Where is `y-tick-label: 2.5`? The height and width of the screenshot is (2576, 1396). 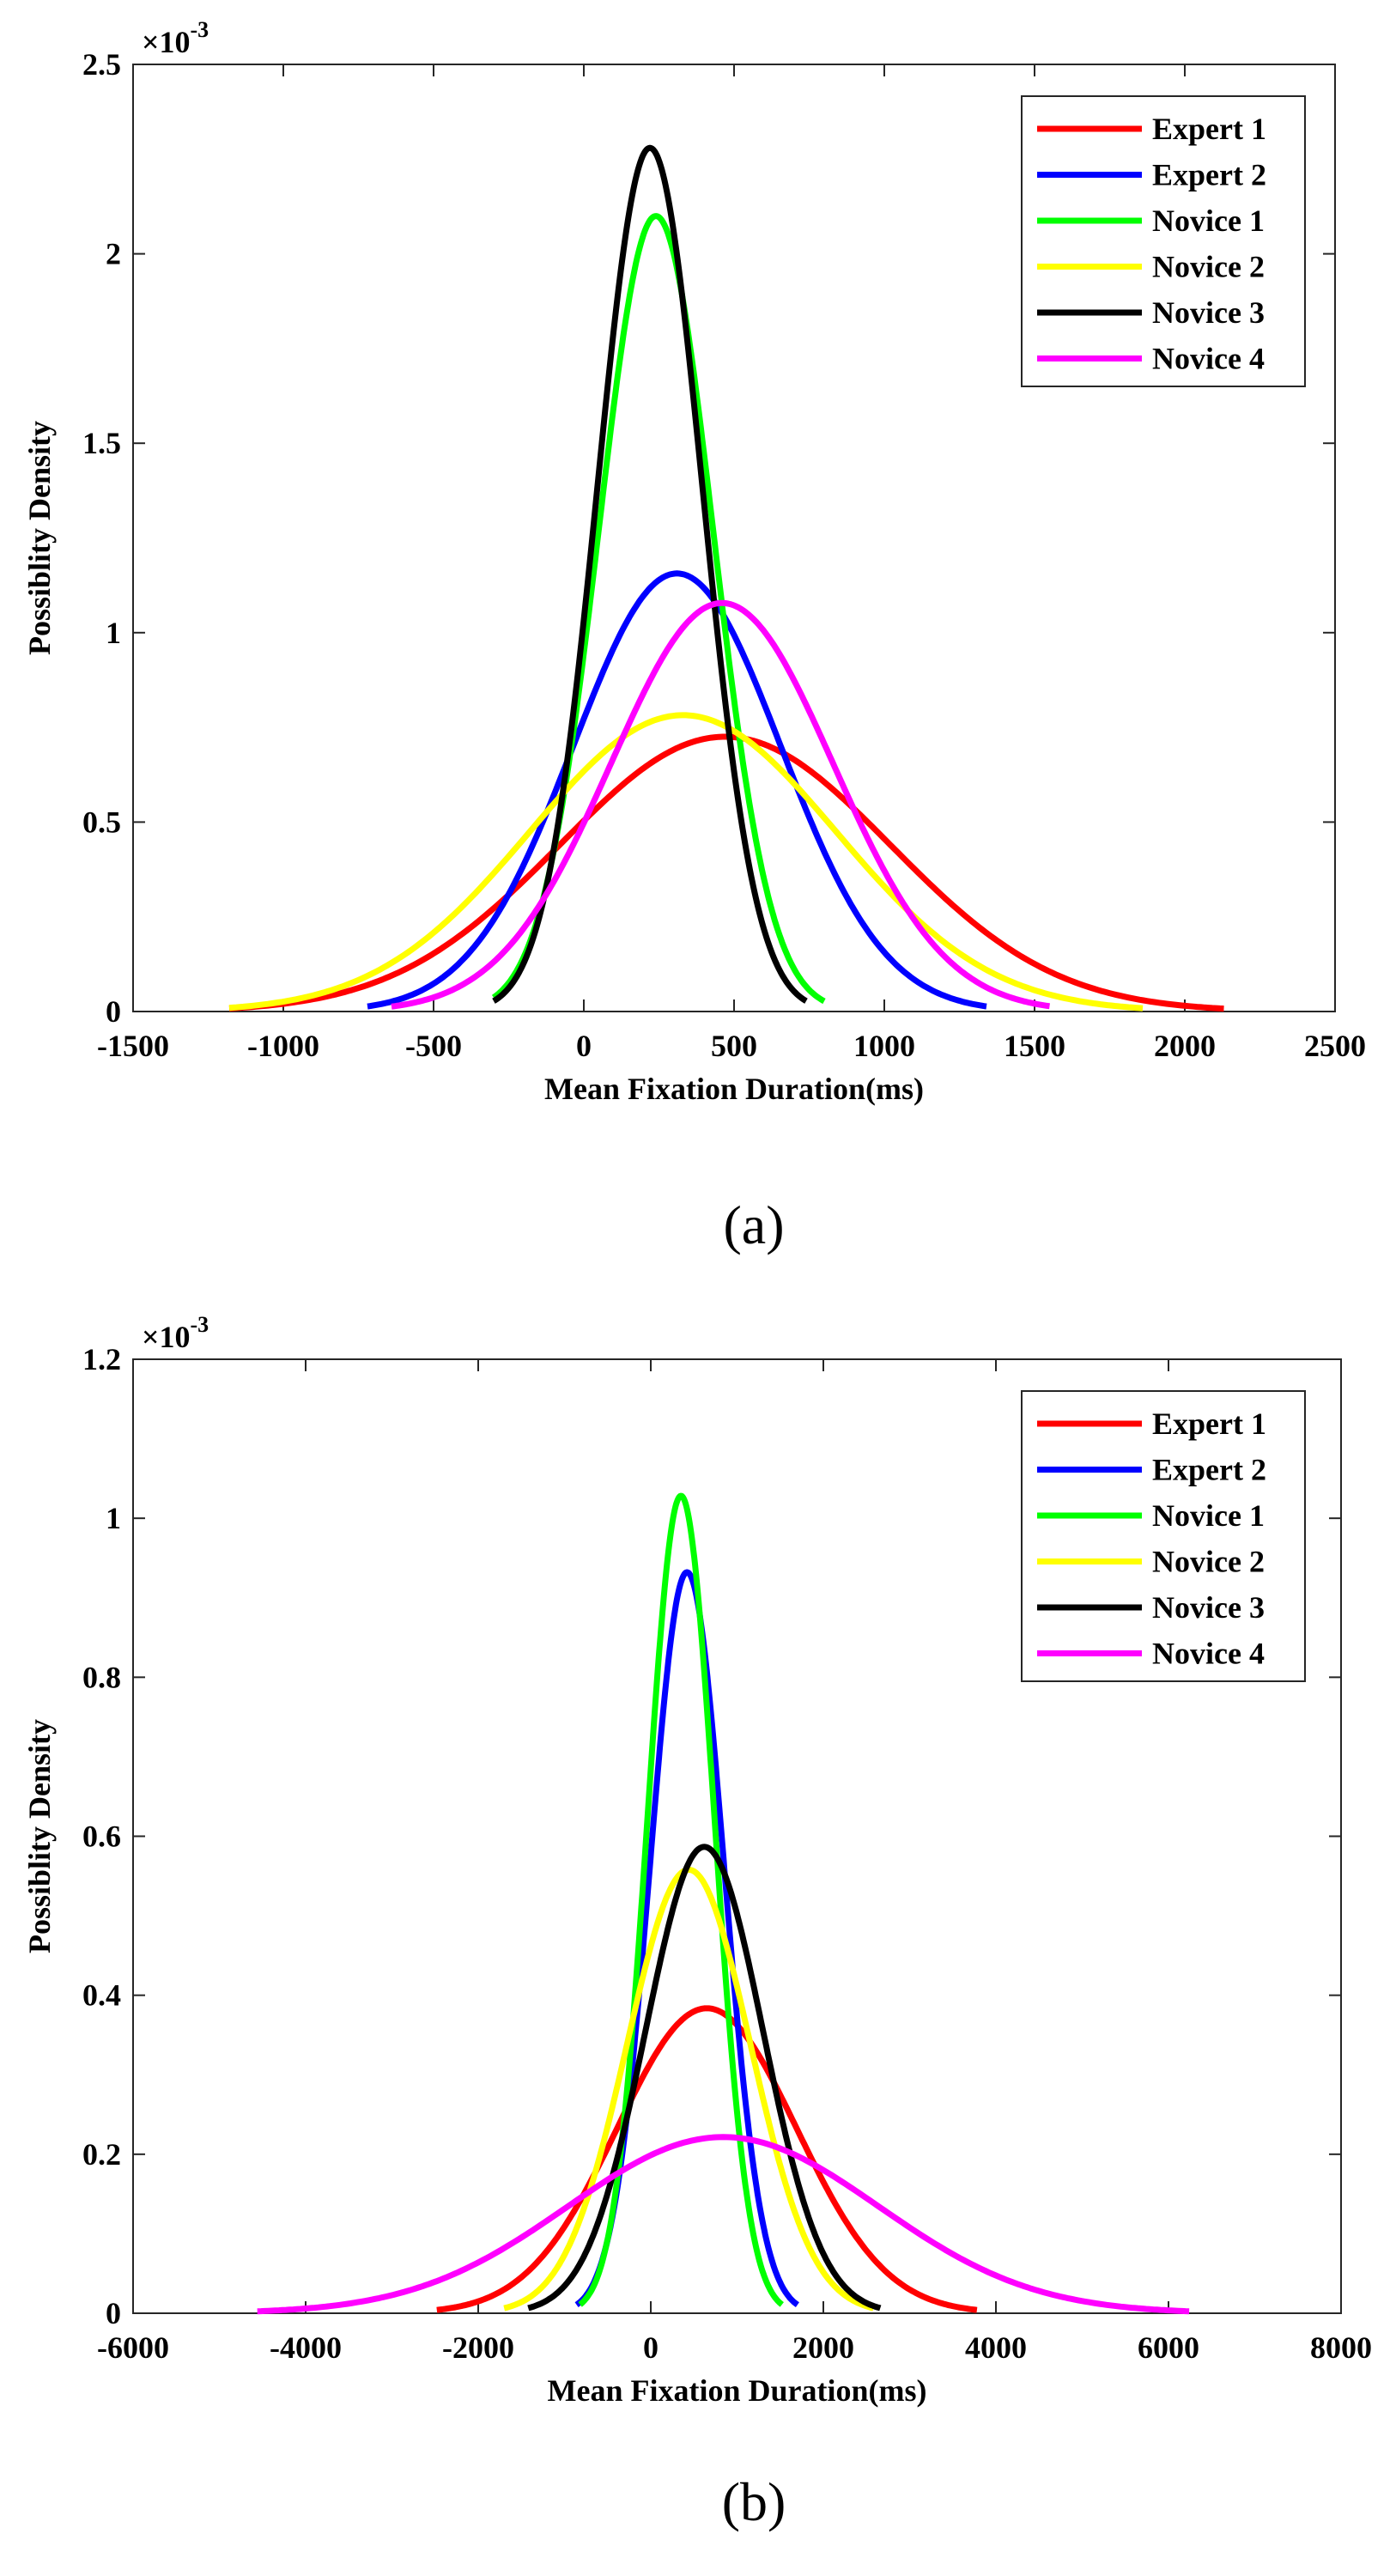
y-tick-label: 2.5 is located at coordinates (101, 64).